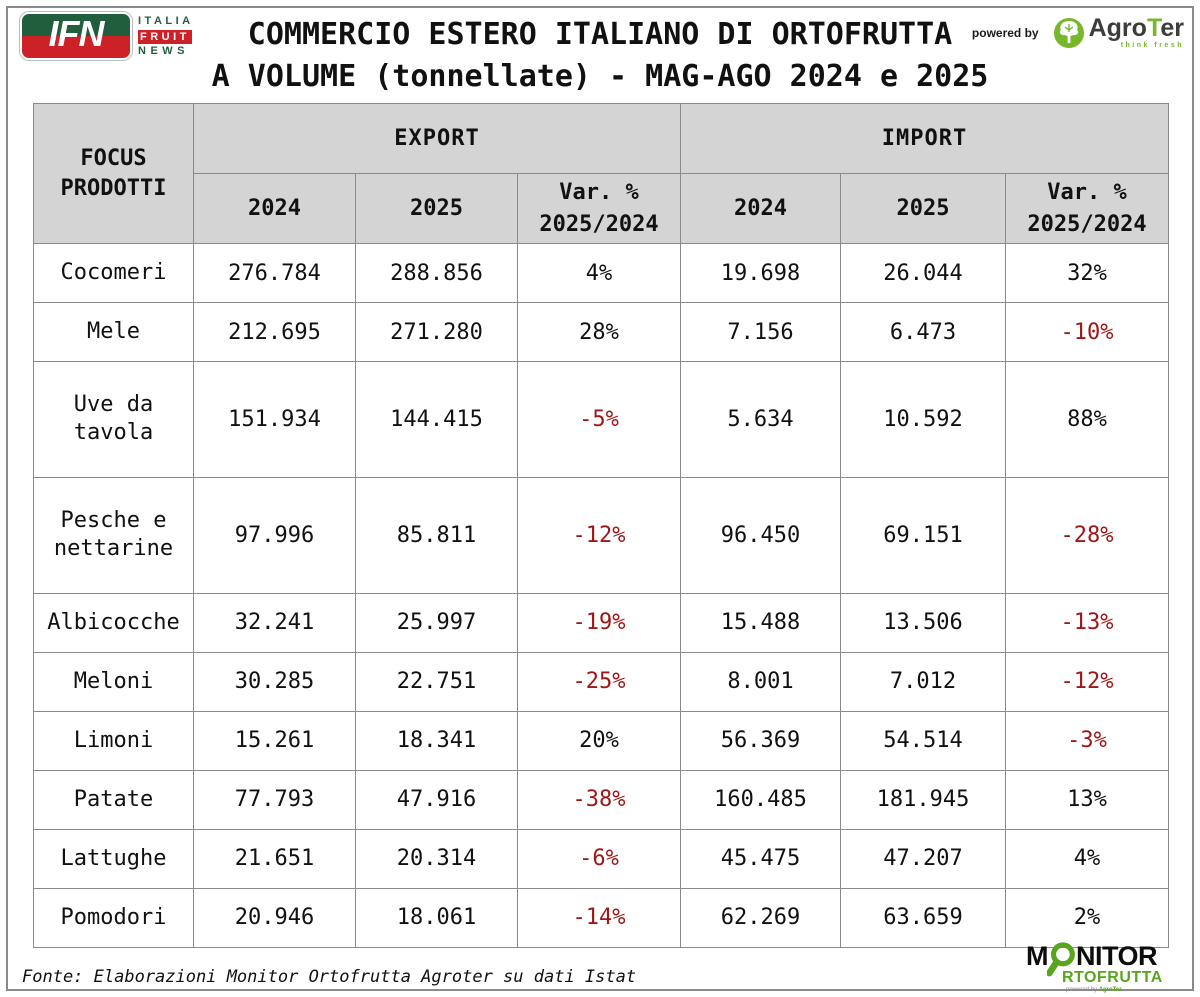  Describe the element at coordinates (274, 419) in the screenshot. I see `export-2024-value: 151.934` at that location.